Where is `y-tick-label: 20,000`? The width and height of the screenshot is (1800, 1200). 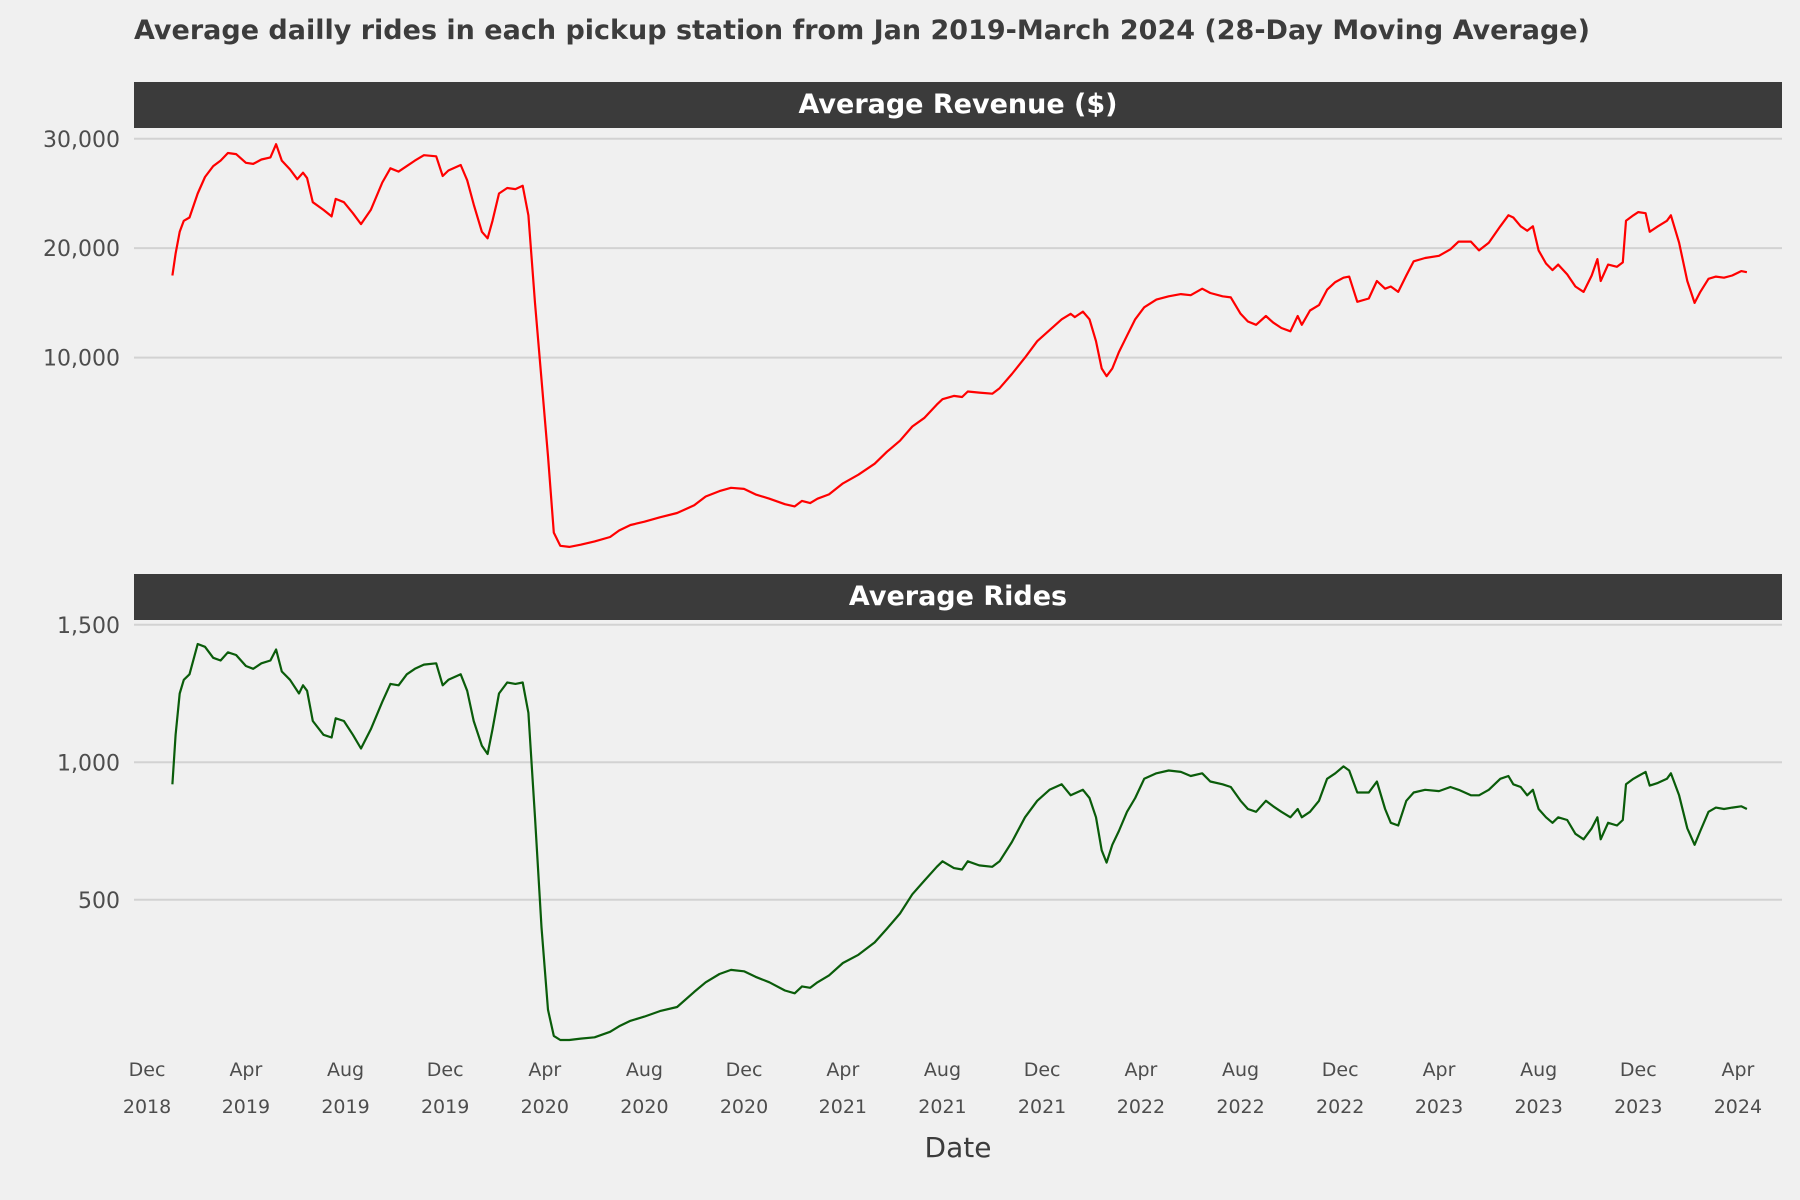 y-tick-label: 20,000 is located at coordinates (81, 249).